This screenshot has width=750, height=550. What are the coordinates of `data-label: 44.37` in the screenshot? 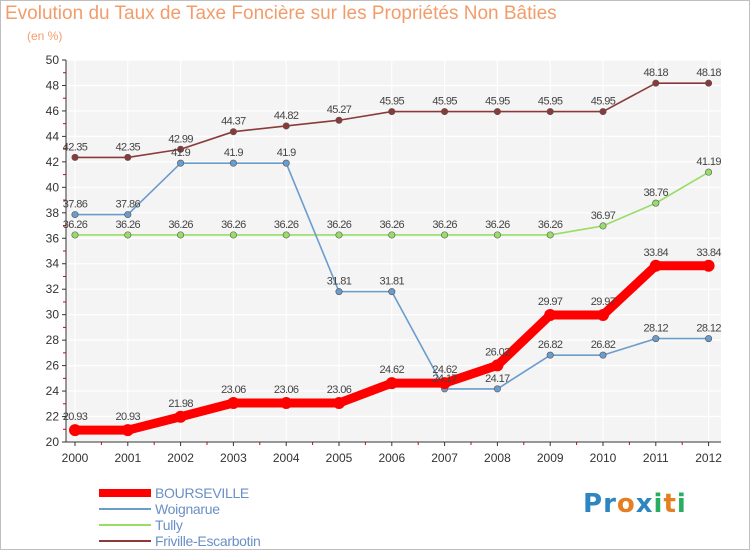 It's located at (233, 122).